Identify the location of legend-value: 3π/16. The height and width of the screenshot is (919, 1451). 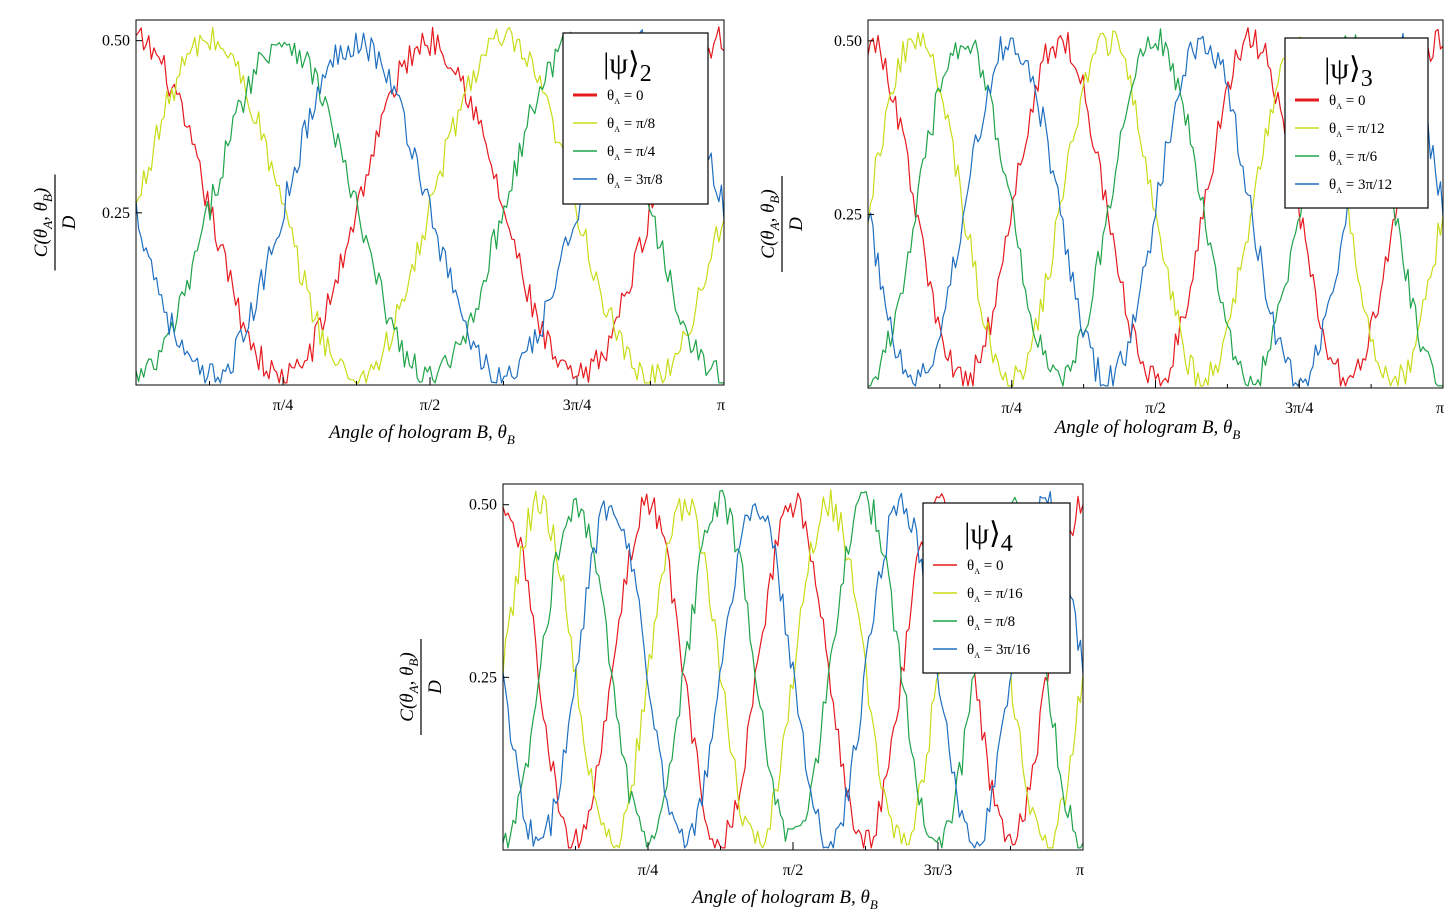
(1013, 650).